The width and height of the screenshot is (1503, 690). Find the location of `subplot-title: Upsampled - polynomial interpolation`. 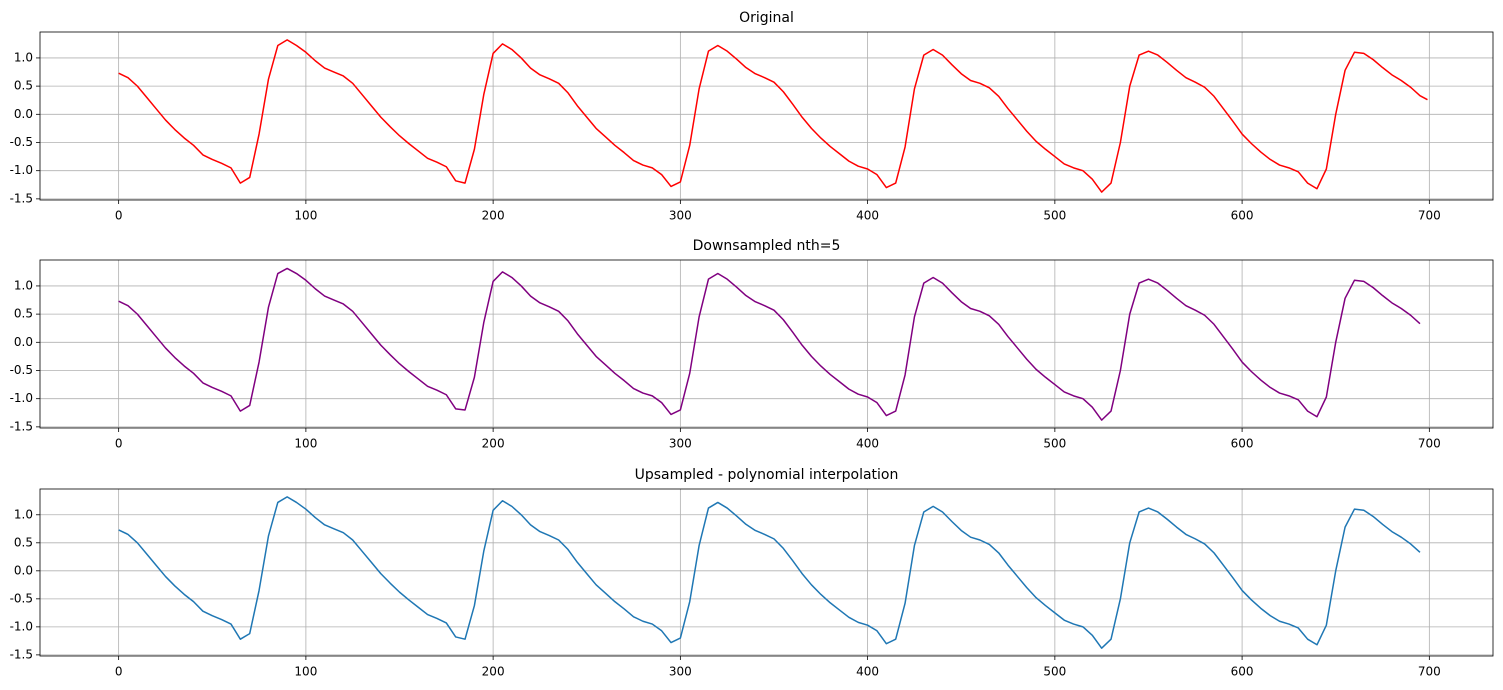

subplot-title: Upsampled - polynomial interpolation is located at coordinates (767, 475).